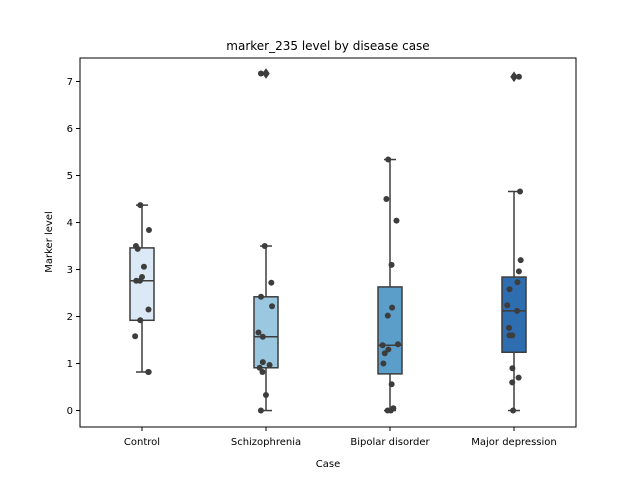 This screenshot has width=640, height=480. Describe the element at coordinates (70, 411) in the screenshot. I see `y-tick-label: 0` at that location.